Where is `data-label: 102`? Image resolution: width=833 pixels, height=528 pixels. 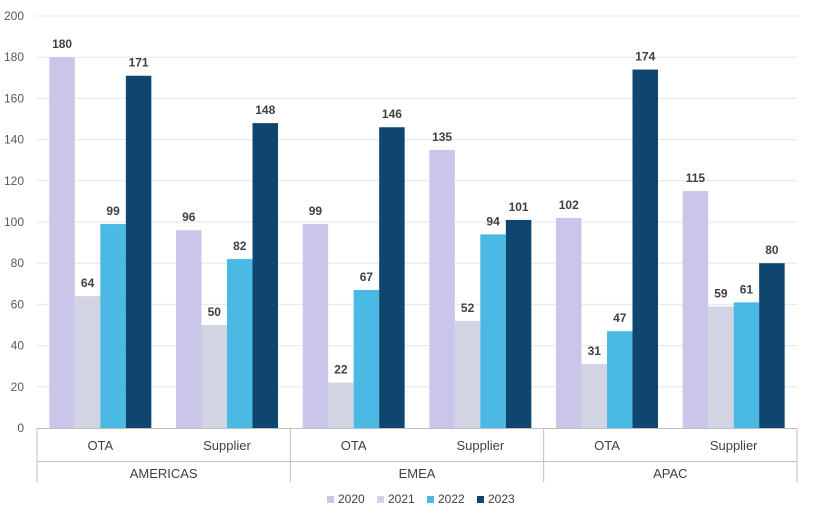 data-label: 102 is located at coordinates (569, 205).